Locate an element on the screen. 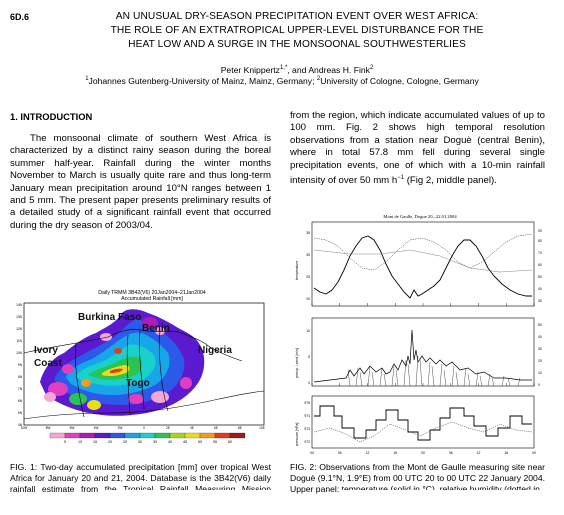 Image resolution: width=564 pixels, height=515 pixels. time-tick: 12 is located at coordinates (368, 453).